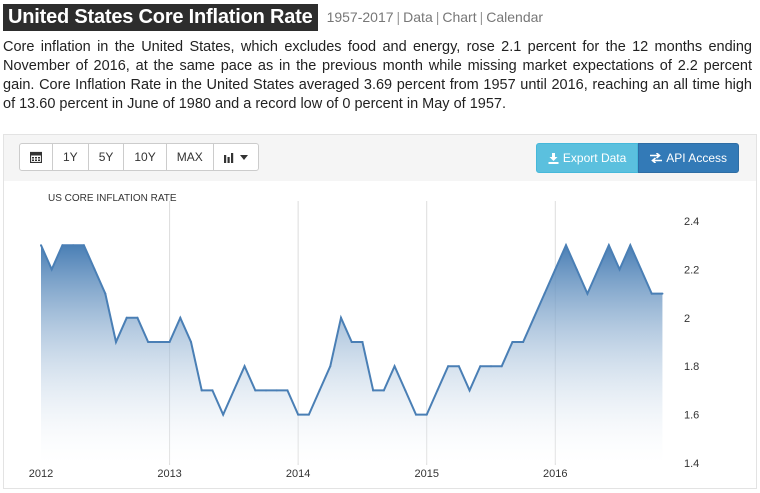  I want to click on range-10y-button: 10Y, so click(145, 157).